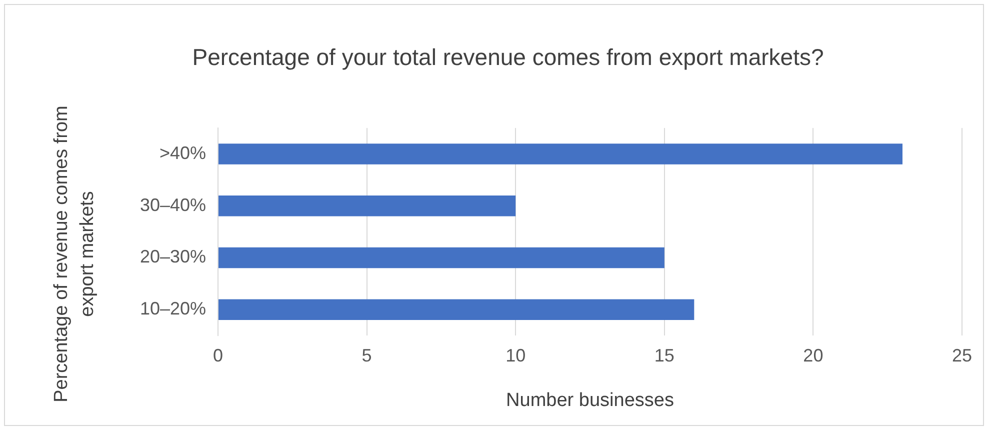 The width and height of the screenshot is (990, 432). Describe the element at coordinates (813, 355) in the screenshot. I see `x-tick-label: 20` at that location.